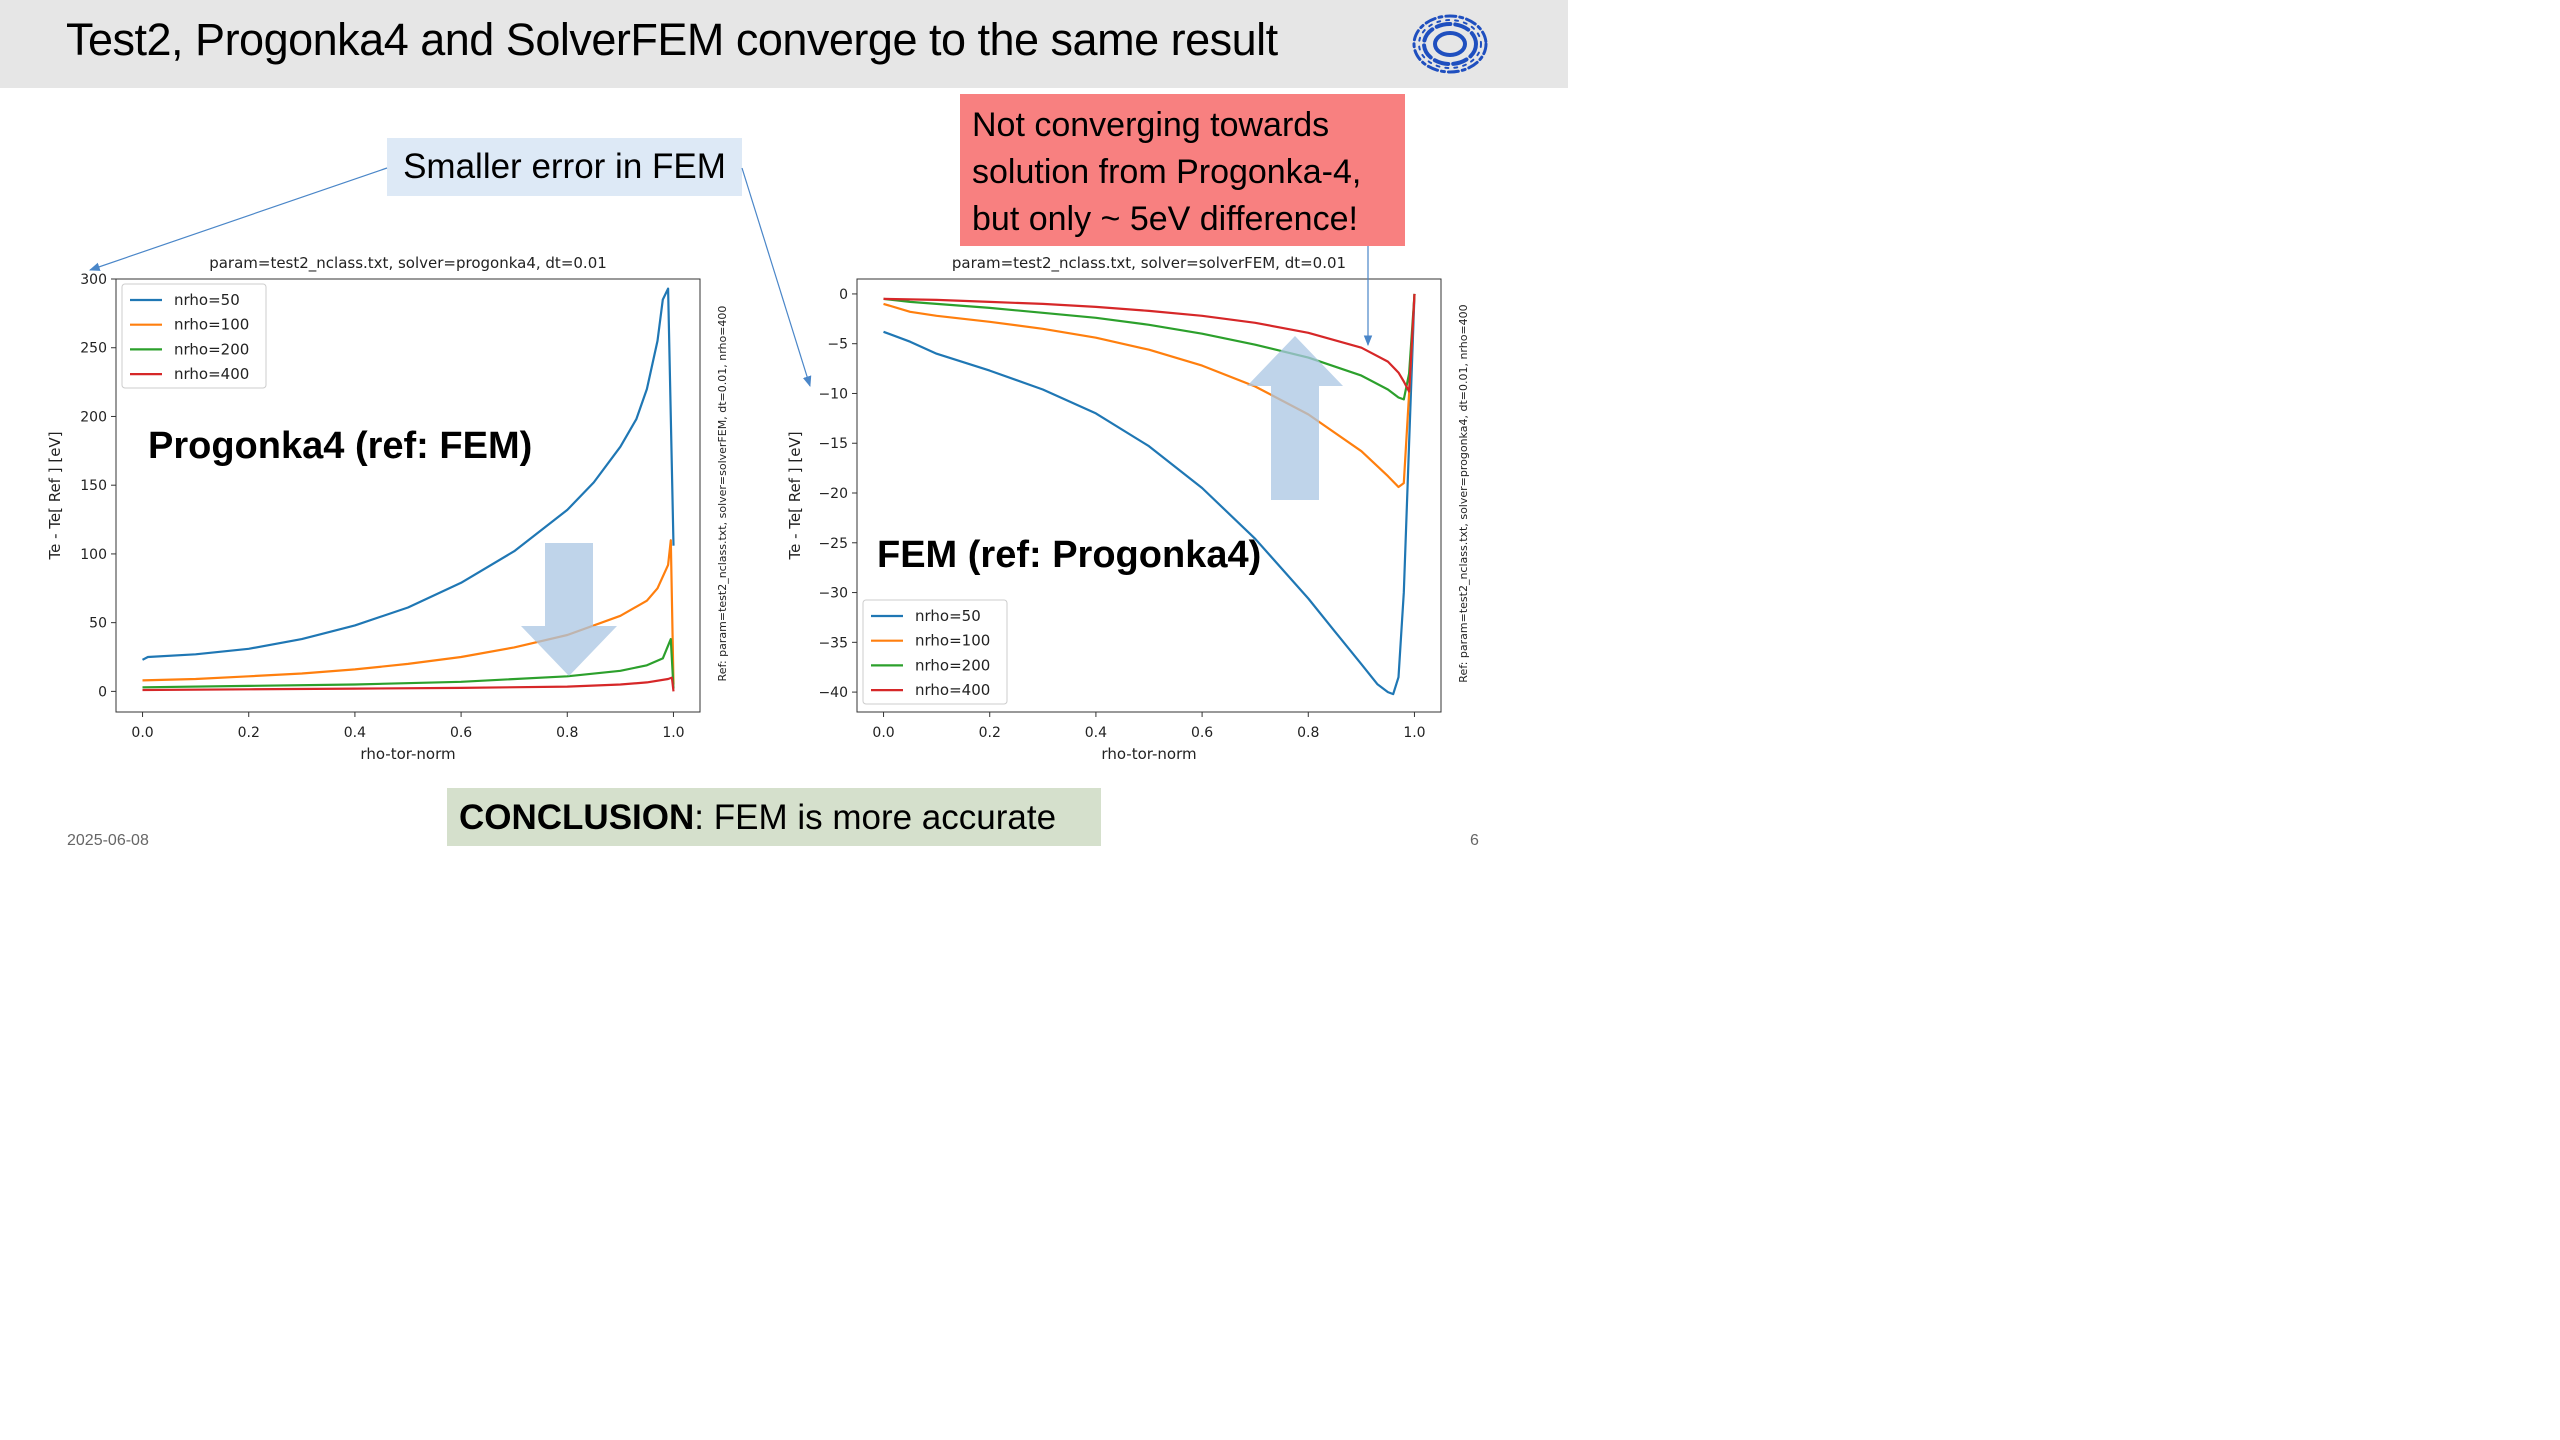  I want to click on callout-arrow-right, so click(776, 277).